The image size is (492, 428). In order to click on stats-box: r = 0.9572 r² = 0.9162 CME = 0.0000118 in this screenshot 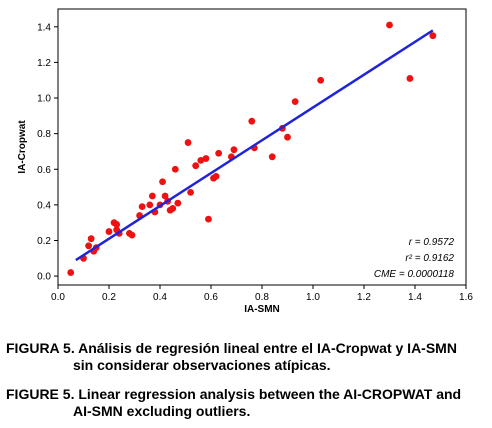, I will do `click(414, 258)`.